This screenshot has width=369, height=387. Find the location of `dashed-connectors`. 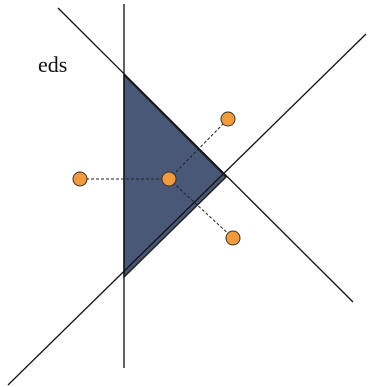

dashed-connectors is located at coordinates (157, 178).